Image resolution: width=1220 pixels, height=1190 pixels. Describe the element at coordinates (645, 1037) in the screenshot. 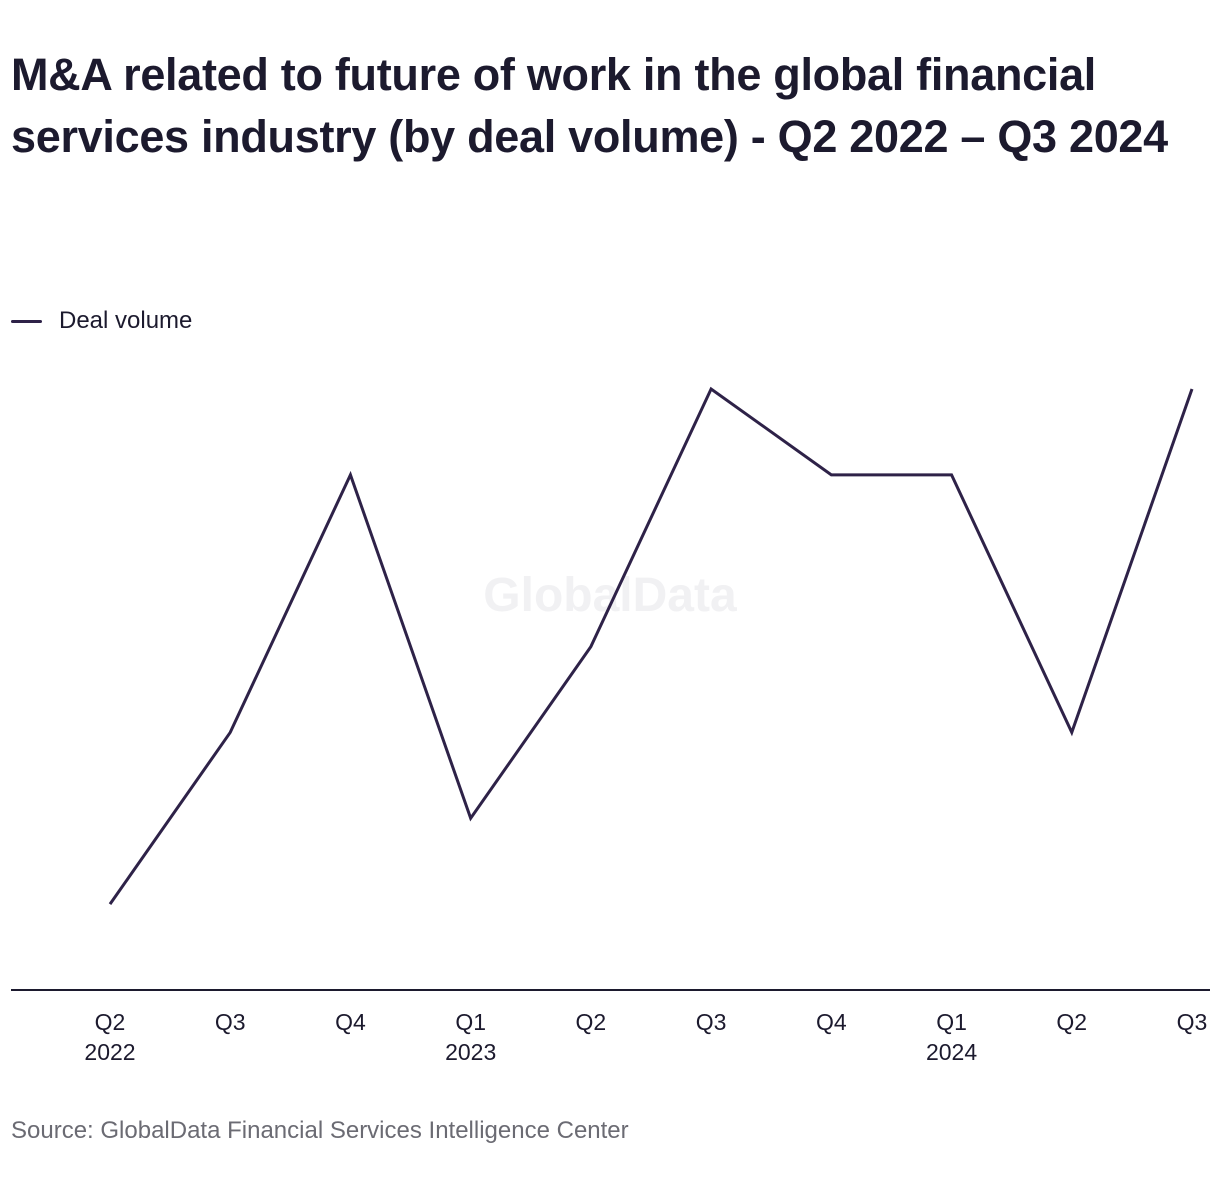

I see `x-axis-ticks: Q2 2022 Q3 Q4 Q1 2023 Q2 Q3 Q4 Q1 2024 Q2 Q3` at that location.